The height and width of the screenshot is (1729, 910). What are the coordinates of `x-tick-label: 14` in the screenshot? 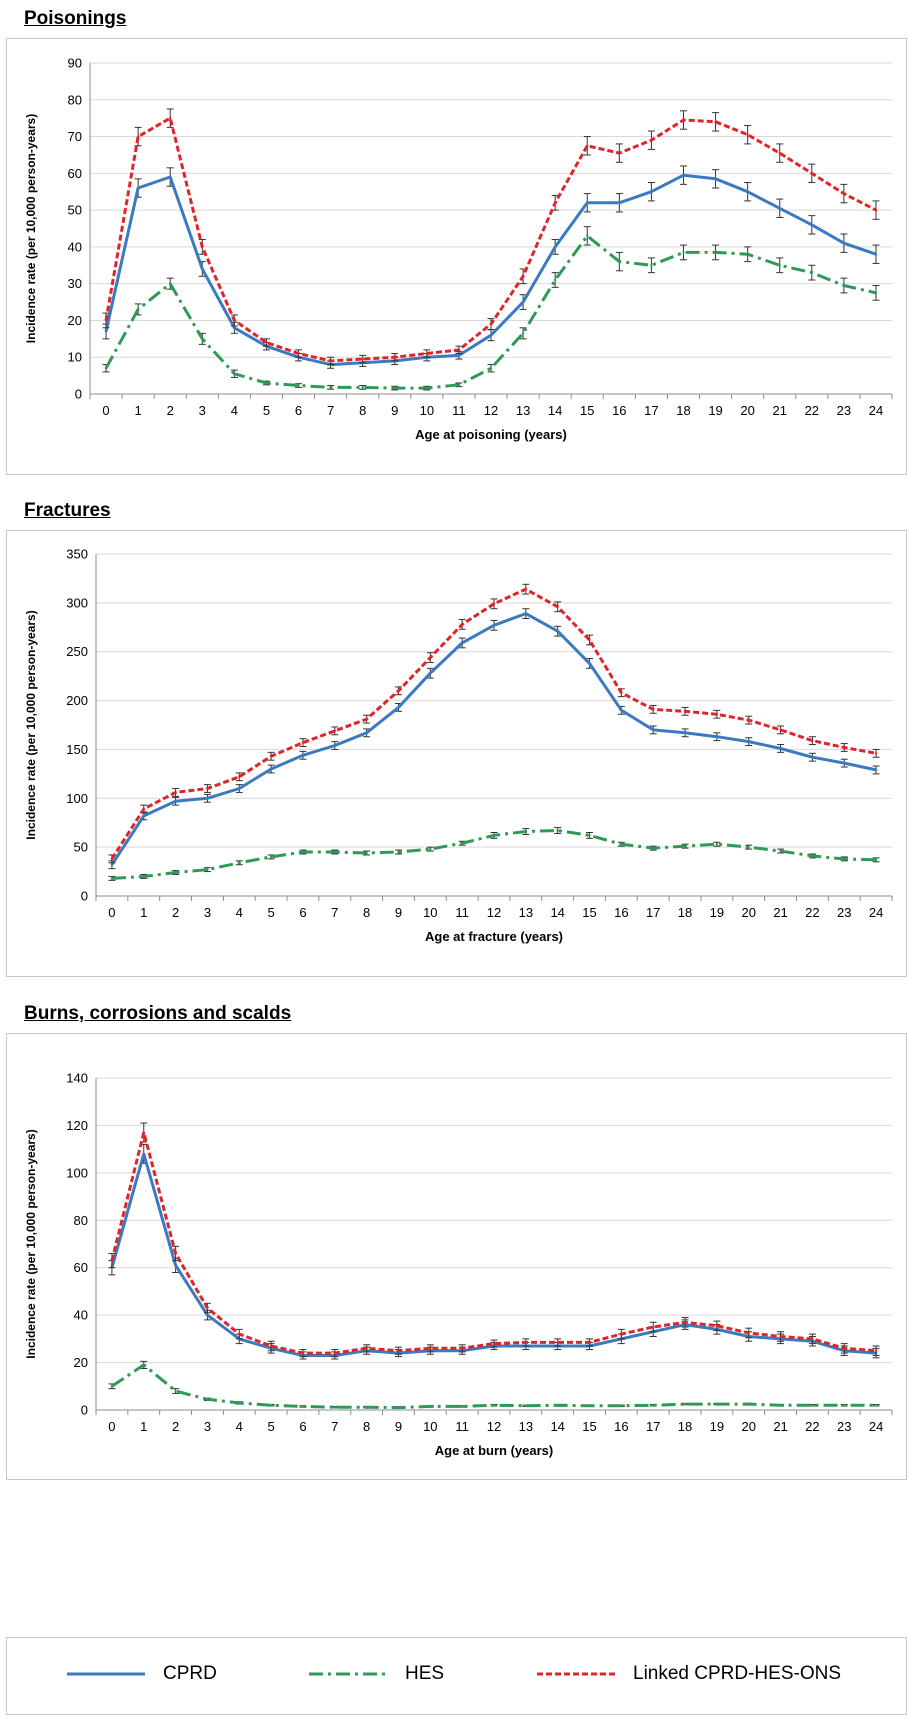 It's located at (557, 1426).